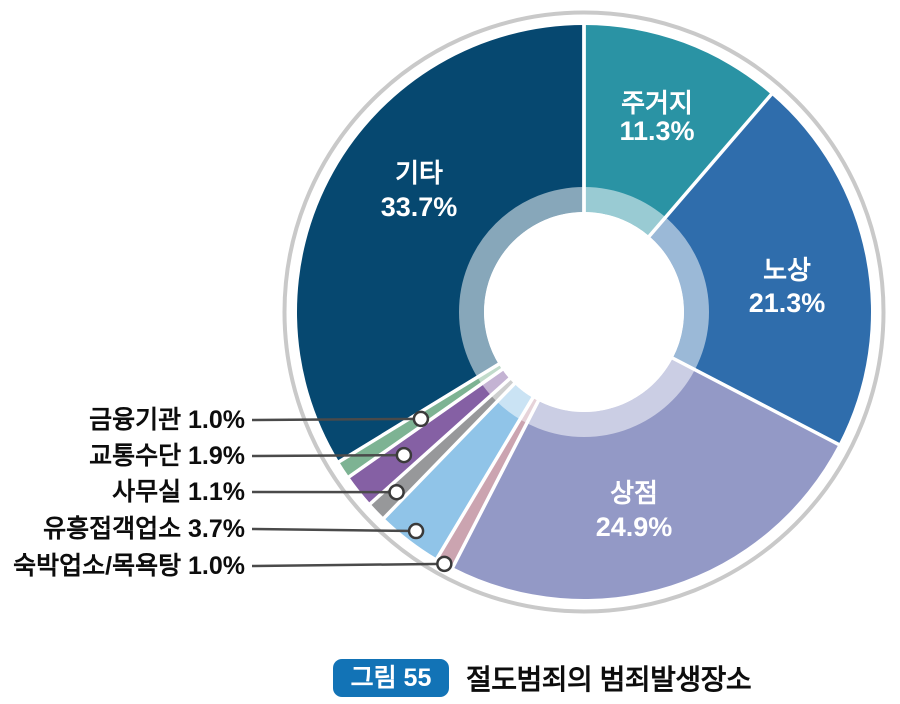 Image resolution: width=900 pixels, height=704 pixels. I want to click on slice-percent-store: 24.9%, so click(634, 527).